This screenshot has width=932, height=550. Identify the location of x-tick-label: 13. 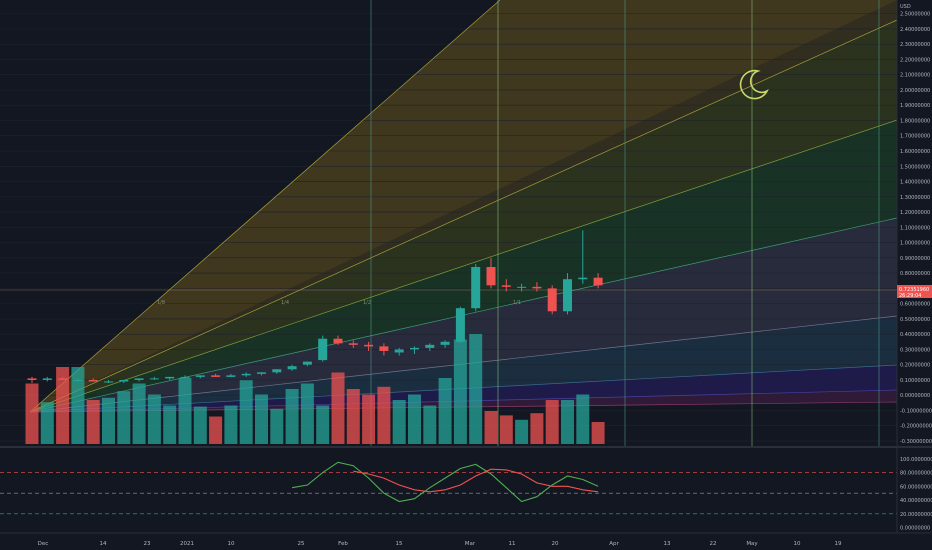
(667, 544).